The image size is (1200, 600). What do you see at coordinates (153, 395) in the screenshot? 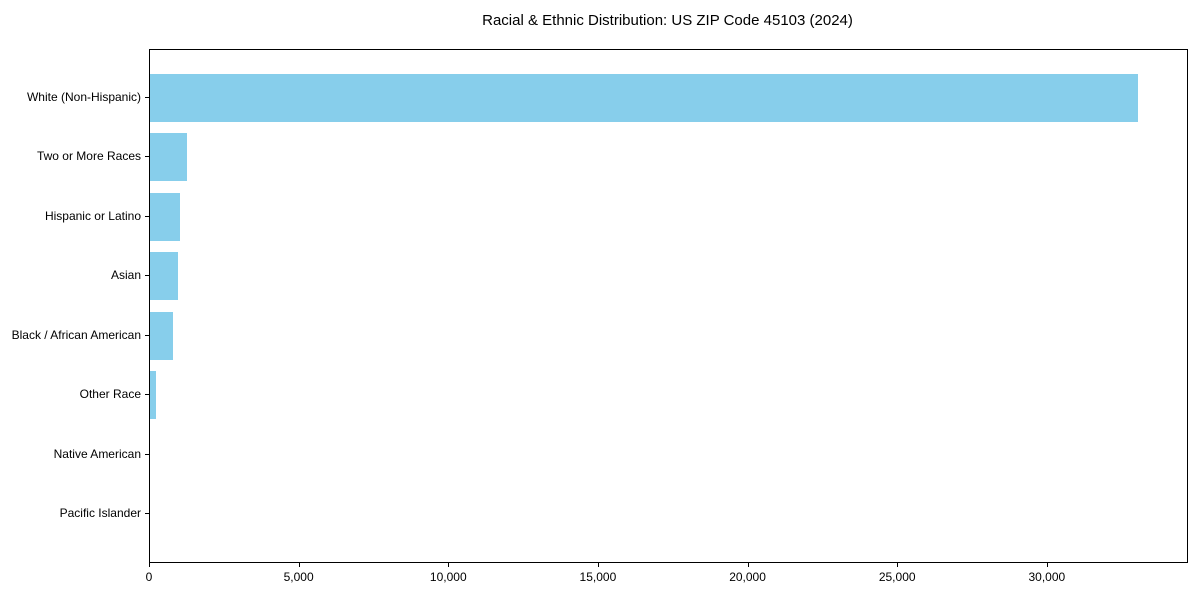
I see `bar-other-race` at bounding box center [153, 395].